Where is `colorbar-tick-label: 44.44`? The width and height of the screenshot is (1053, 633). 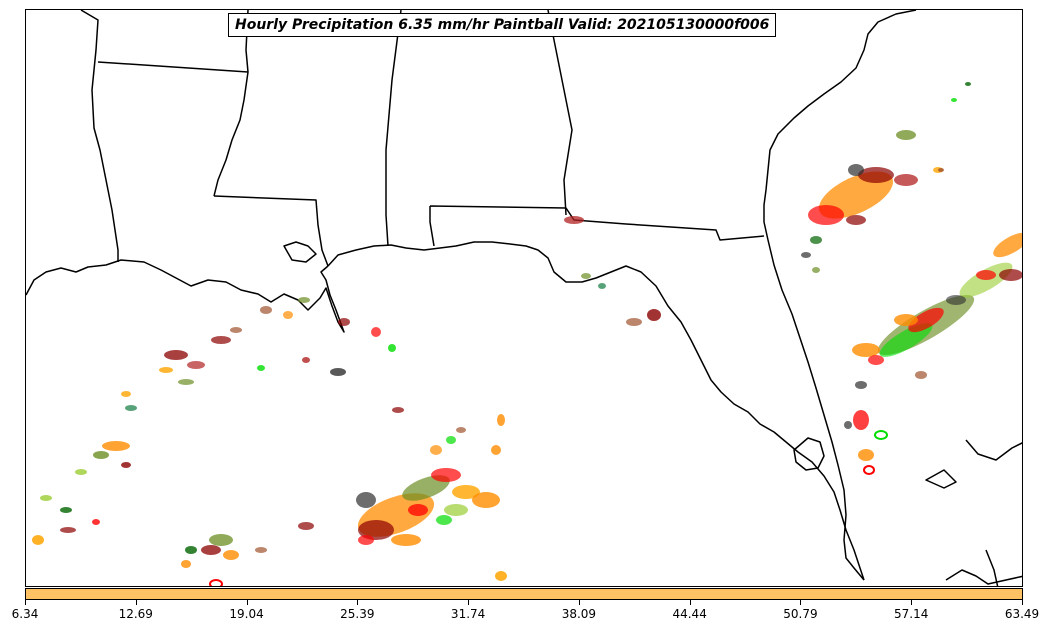
colorbar-tick-label: 44.44 is located at coordinates (689, 614).